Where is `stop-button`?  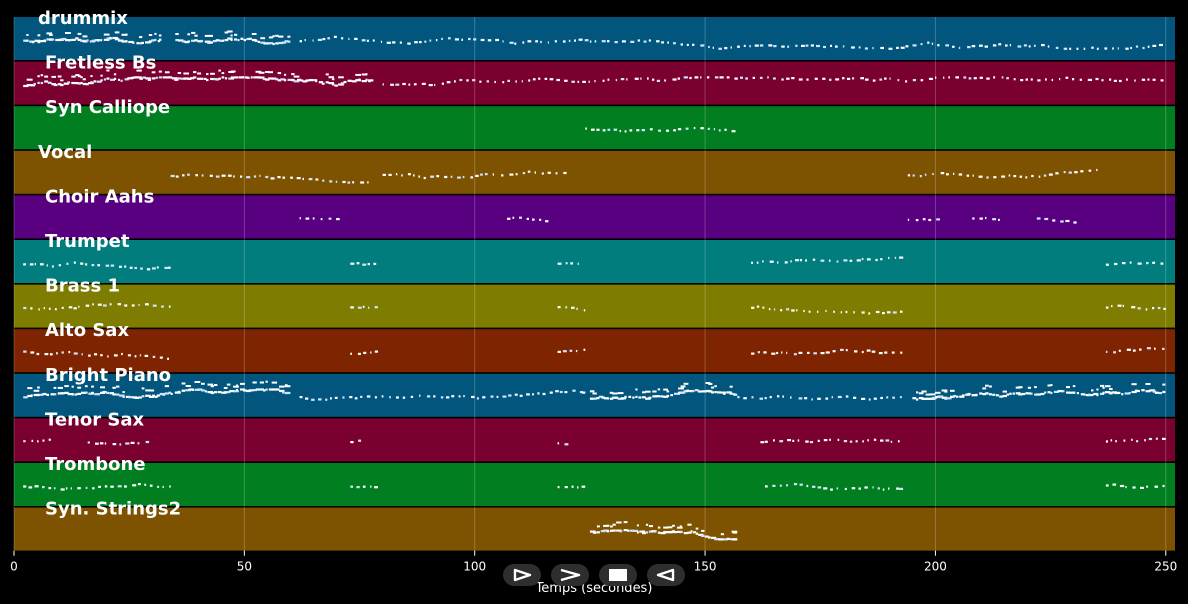 stop-button is located at coordinates (618, 575).